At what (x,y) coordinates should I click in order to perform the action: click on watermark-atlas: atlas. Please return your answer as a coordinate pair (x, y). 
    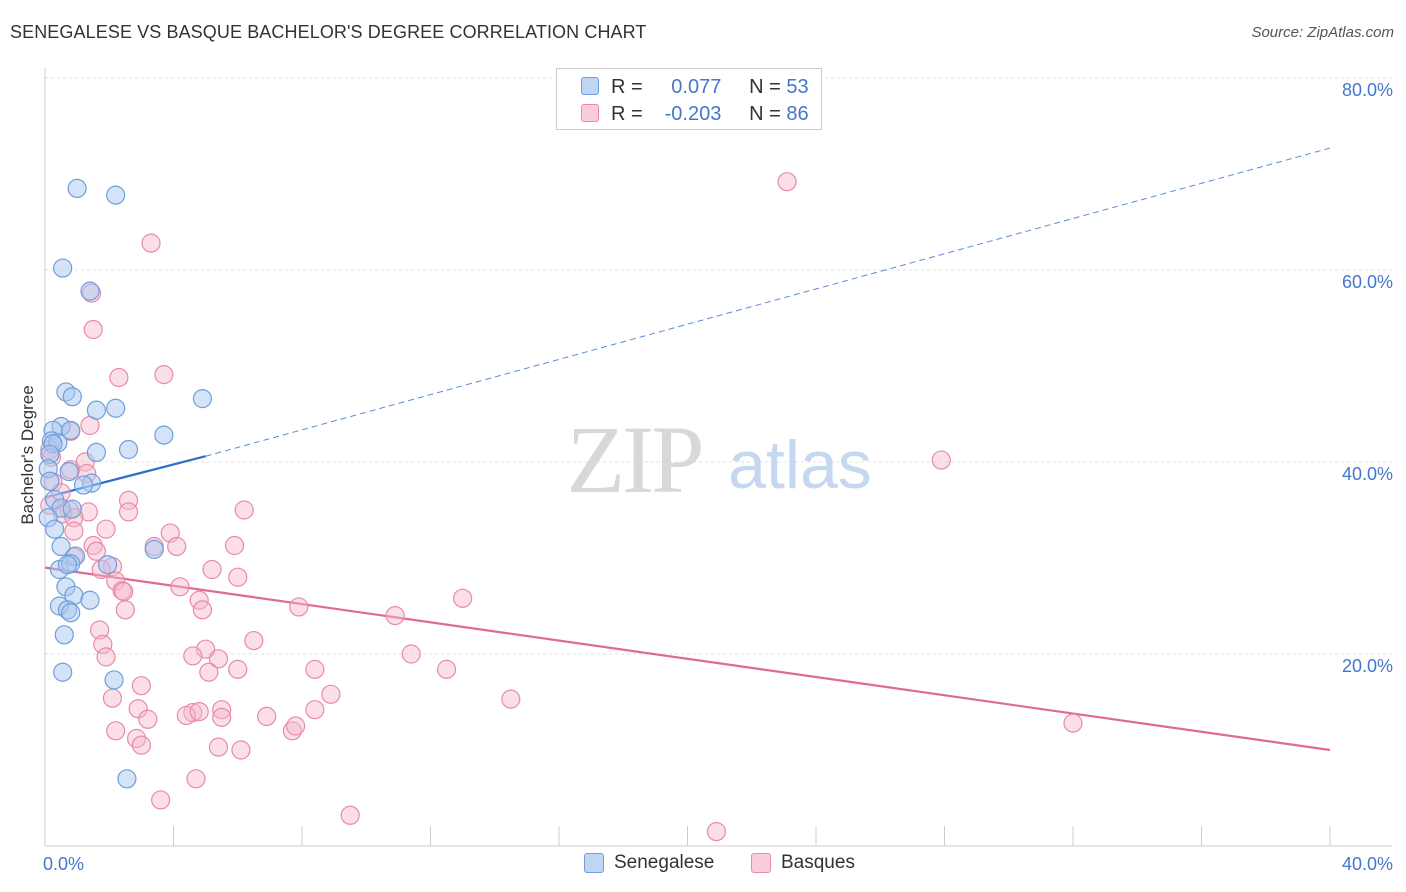
    Looking at the image, I should click on (800, 465).